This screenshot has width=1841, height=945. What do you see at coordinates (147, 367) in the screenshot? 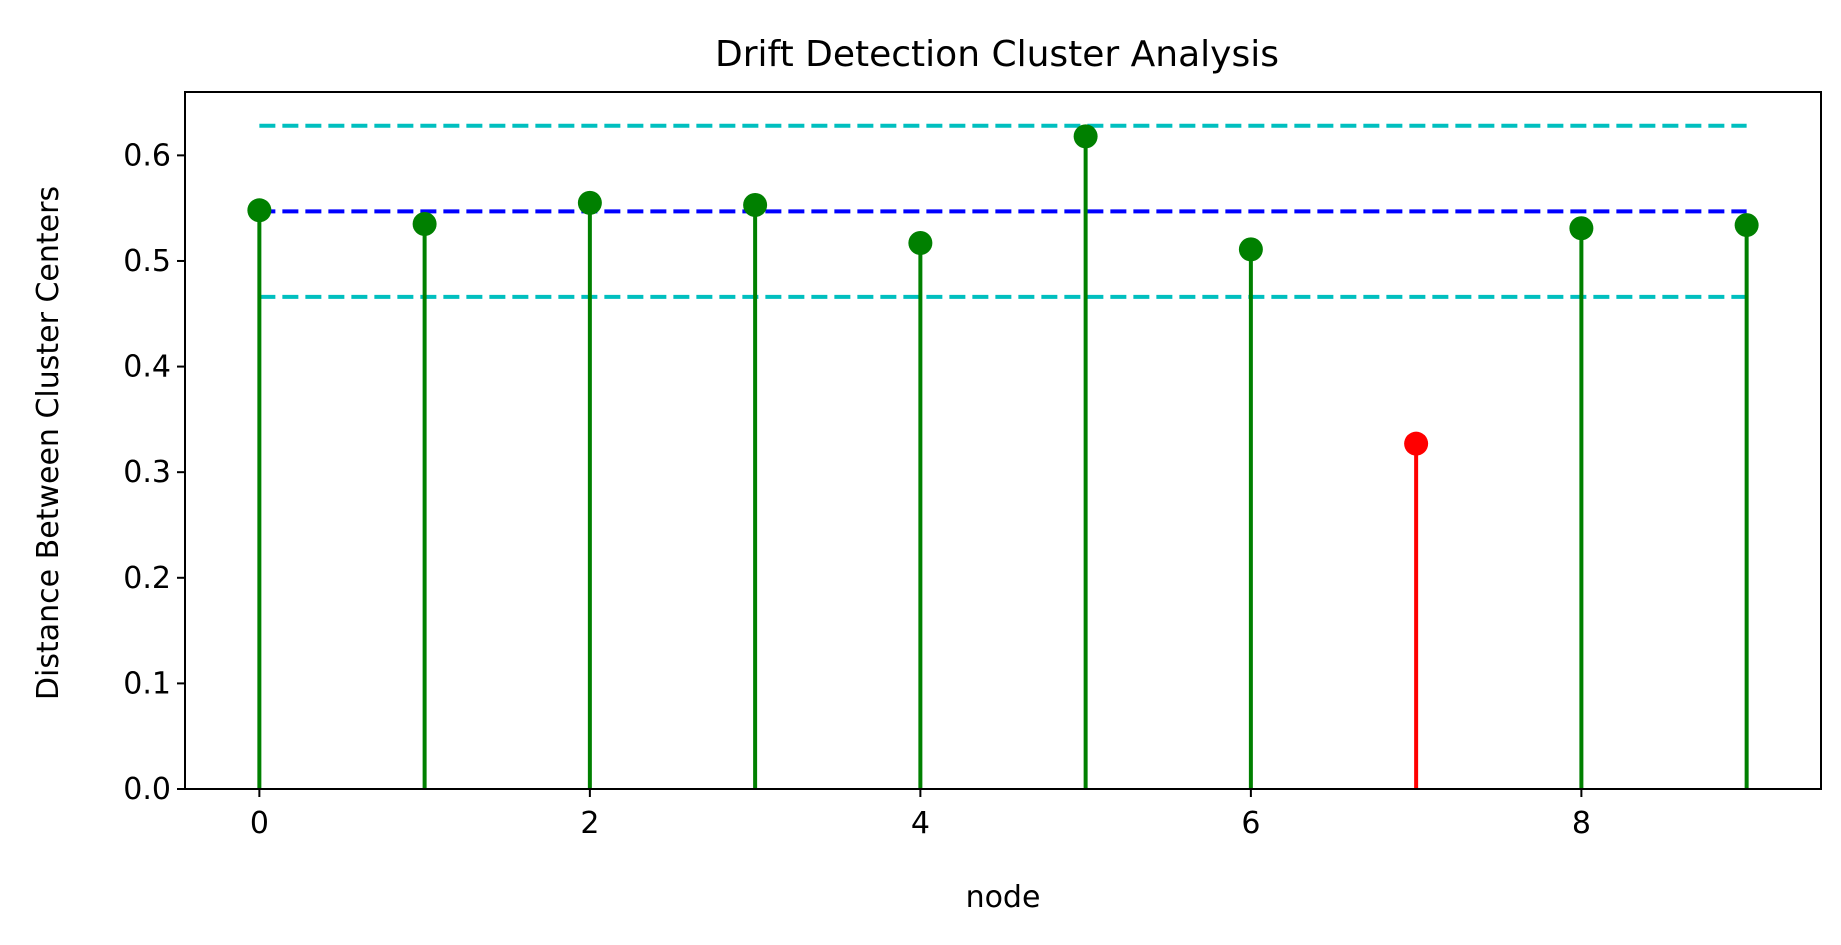
I see `y-tick-label-4: 0.4` at bounding box center [147, 367].